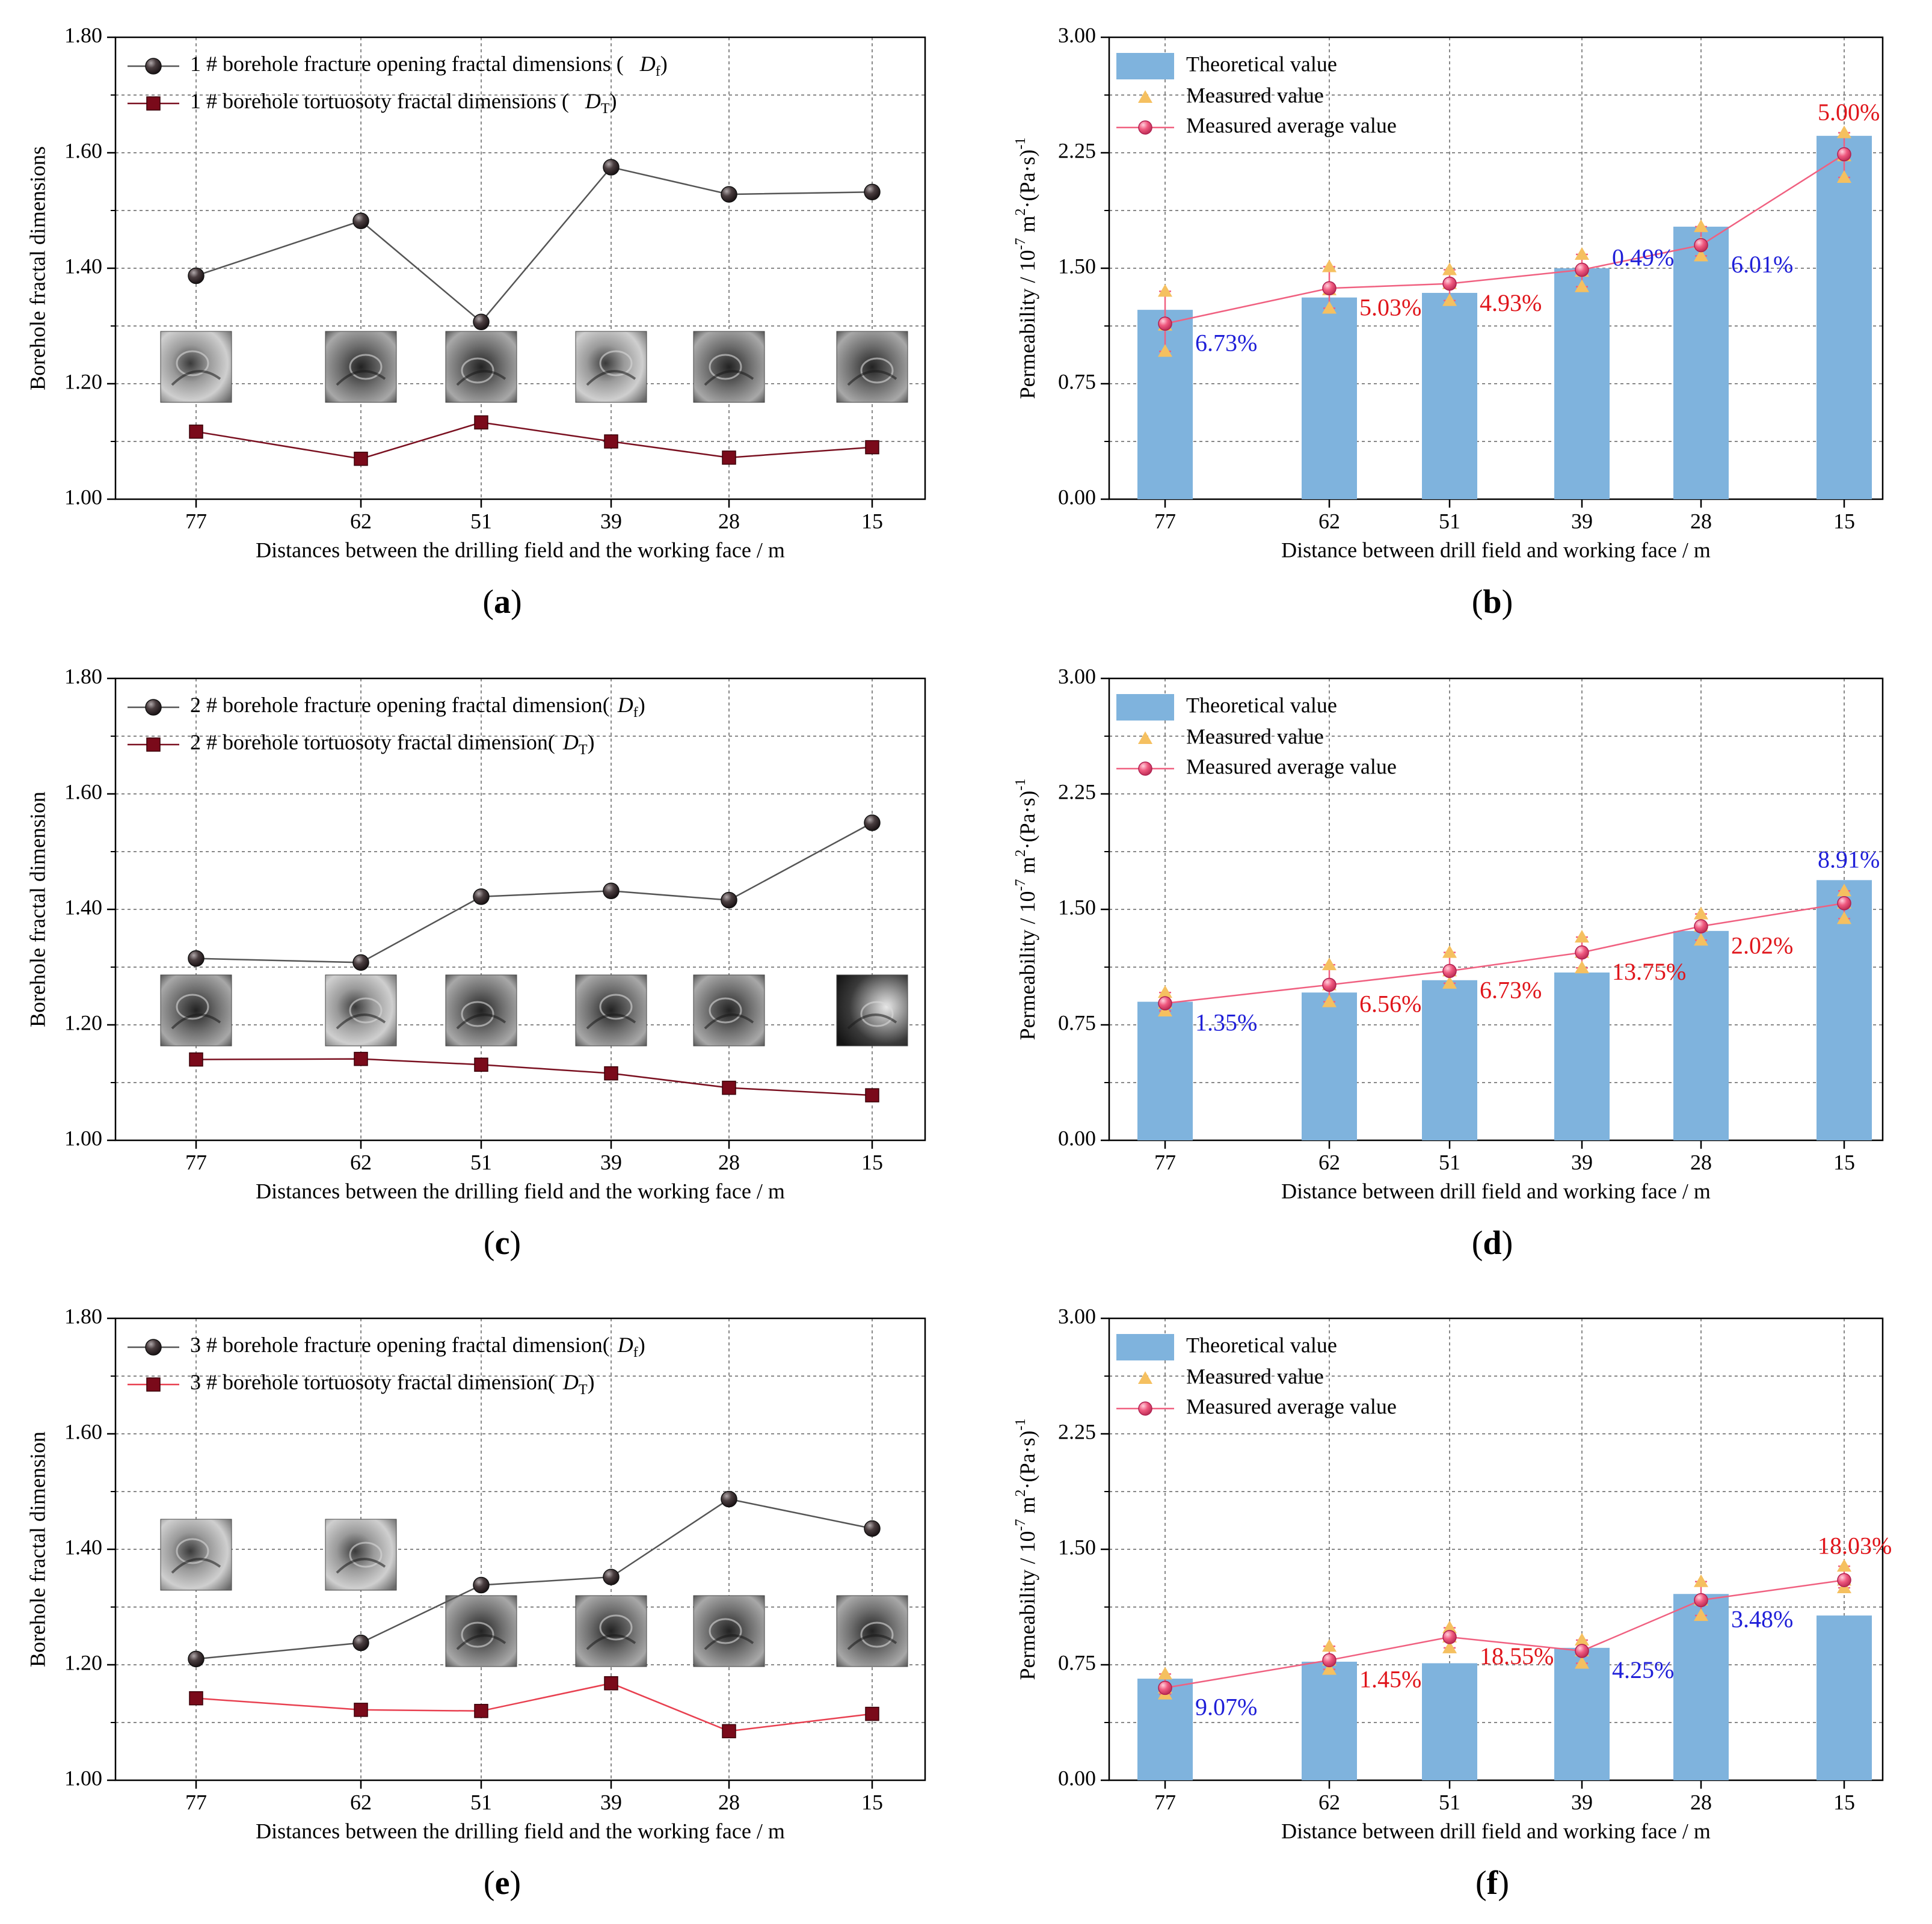 This screenshot has width=1932, height=1924. I want to click on panel-label-letter: a, so click(502, 602).